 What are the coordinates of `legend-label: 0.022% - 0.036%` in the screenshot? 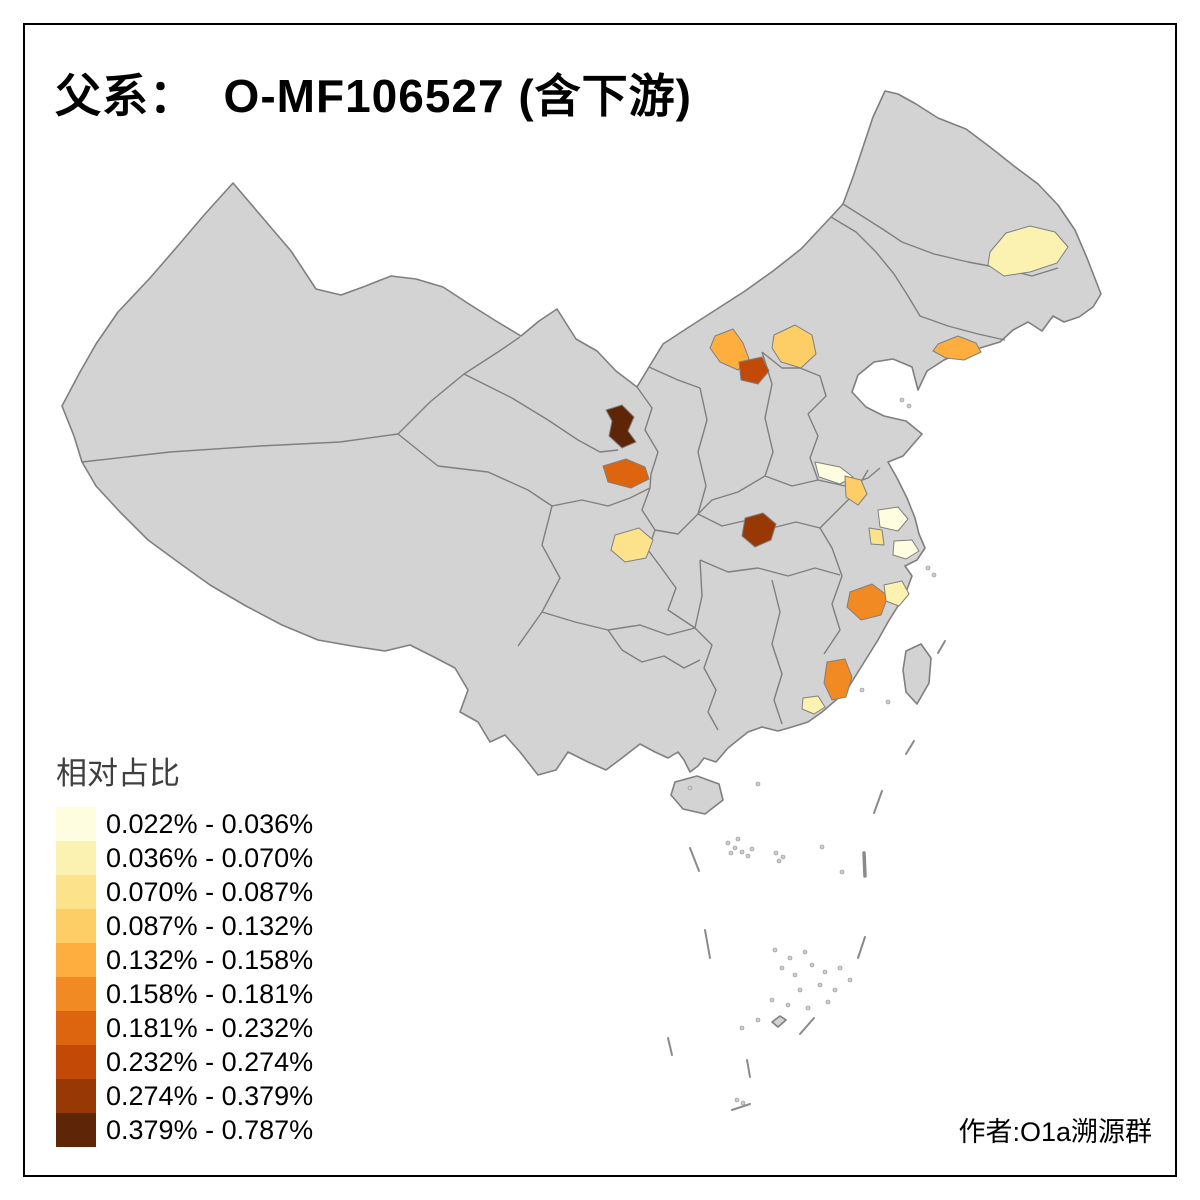 It's located at (210, 823).